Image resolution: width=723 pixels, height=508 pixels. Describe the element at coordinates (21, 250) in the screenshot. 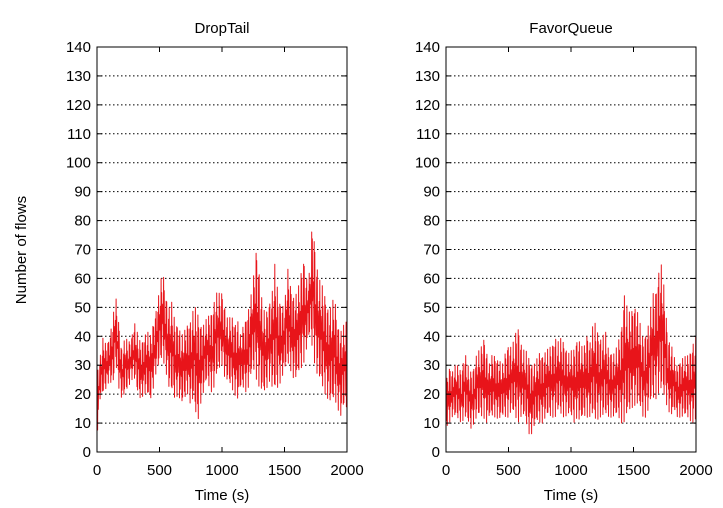

I see `y-axis-label: Number of flows` at that location.